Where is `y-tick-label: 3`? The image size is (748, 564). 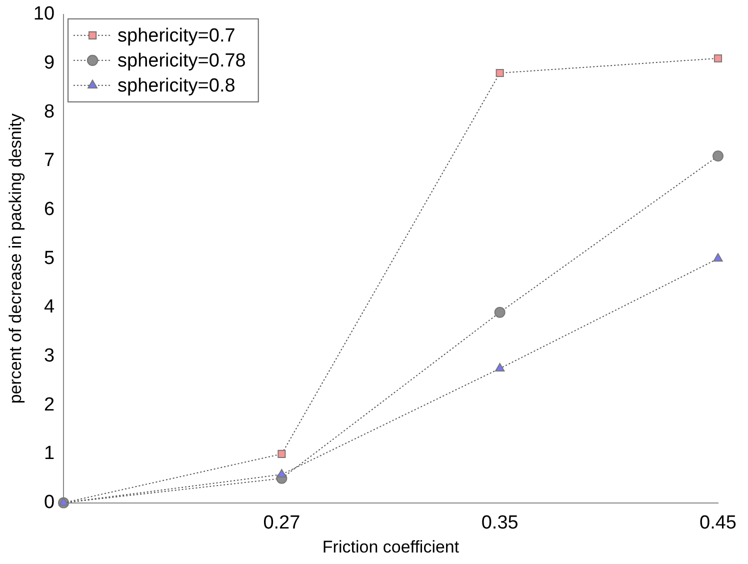
y-tick-label: 3 is located at coordinates (49, 356).